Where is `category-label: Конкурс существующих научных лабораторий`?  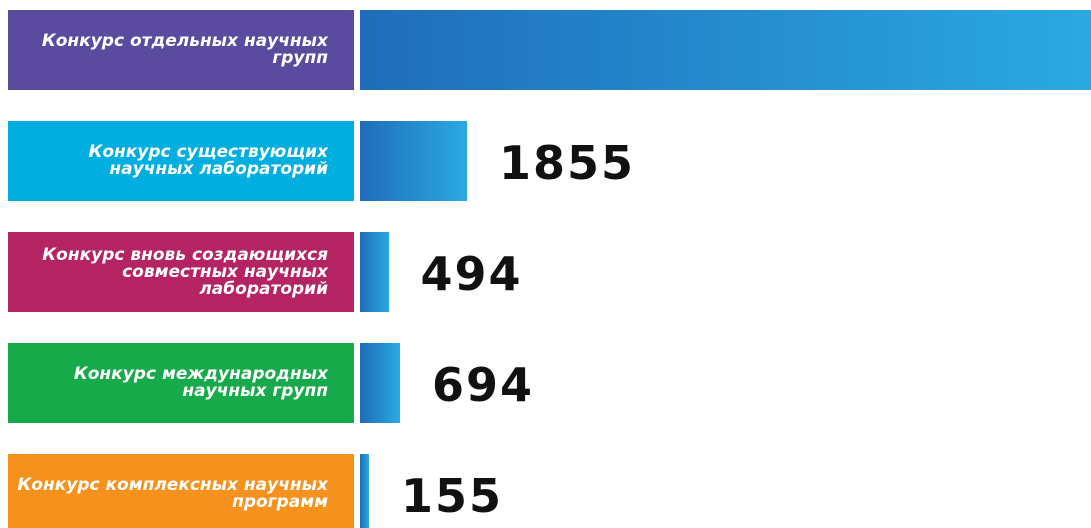 category-label: Конкурс существующих научных лабораторий is located at coordinates (181, 161).